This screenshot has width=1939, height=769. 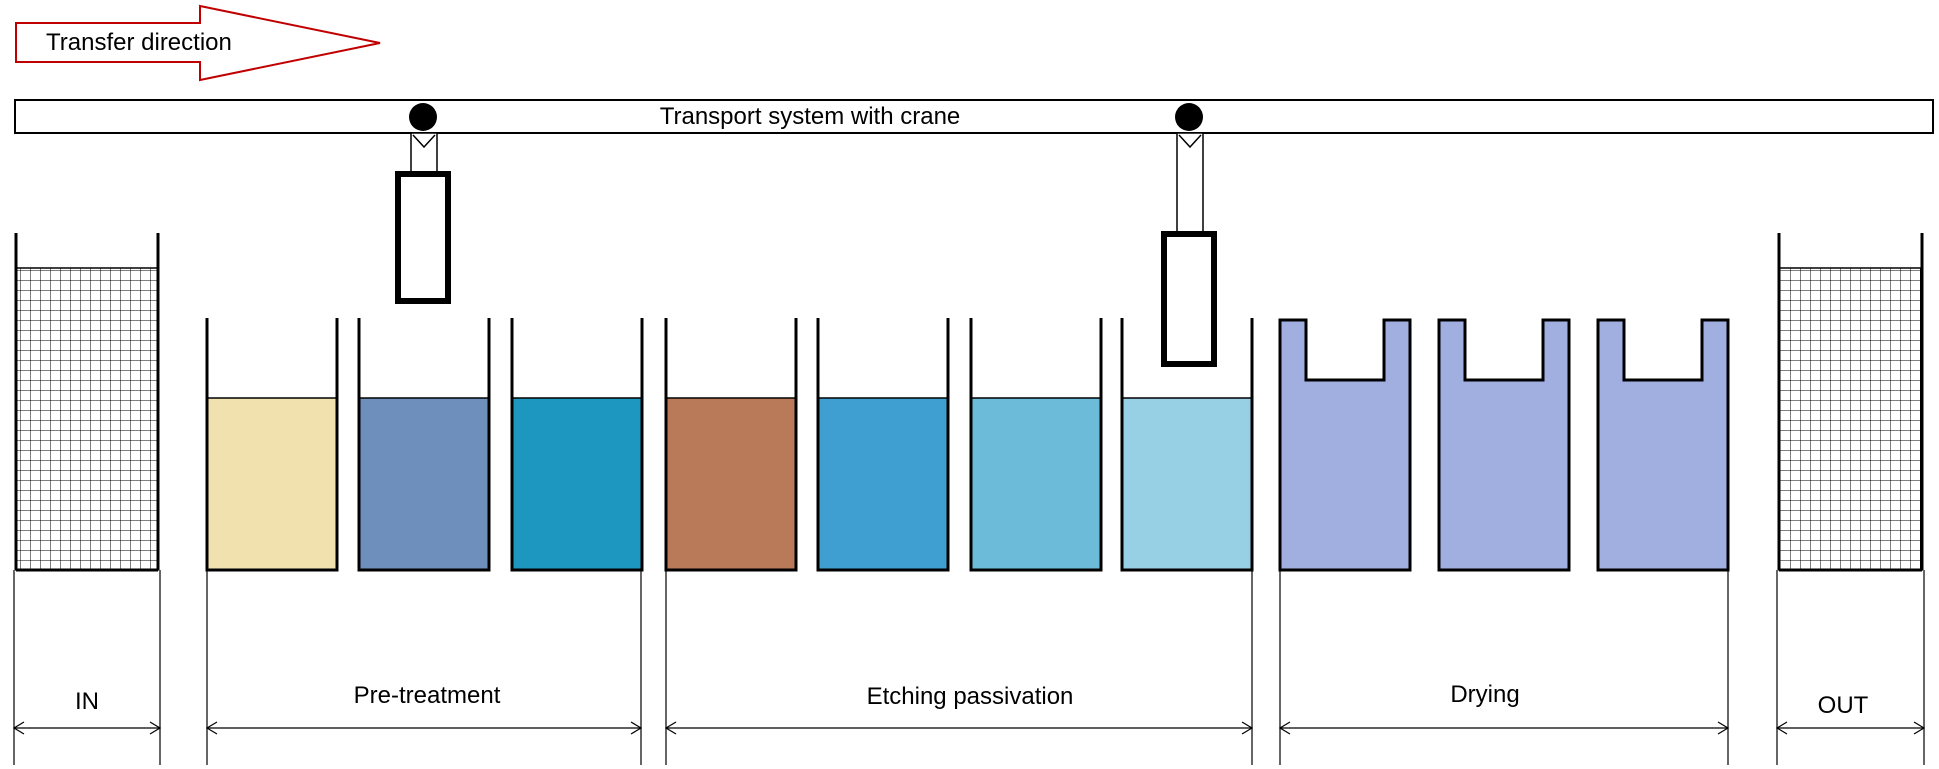 I want to click on out-rack, so click(x=1850, y=402).